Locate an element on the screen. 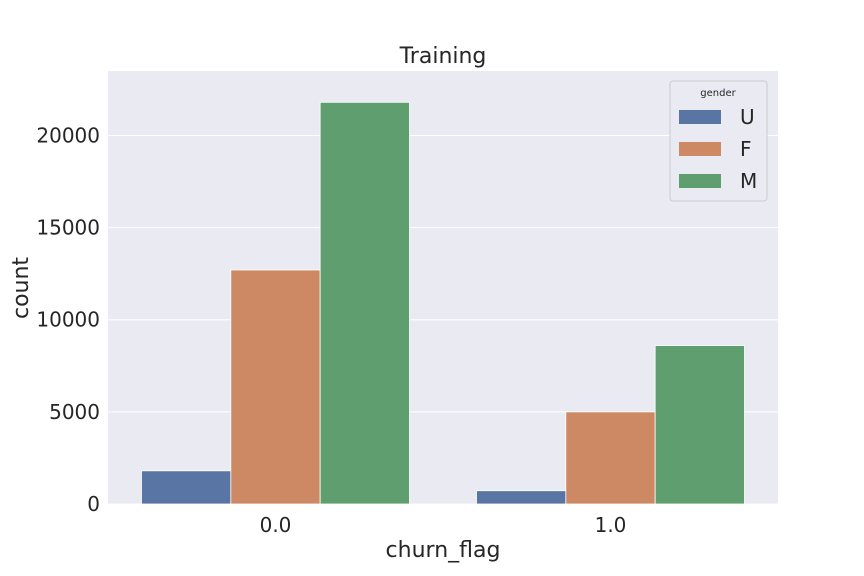 This screenshot has height=576, width=864. legend-label-f: F is located at coordinates (746, 149).